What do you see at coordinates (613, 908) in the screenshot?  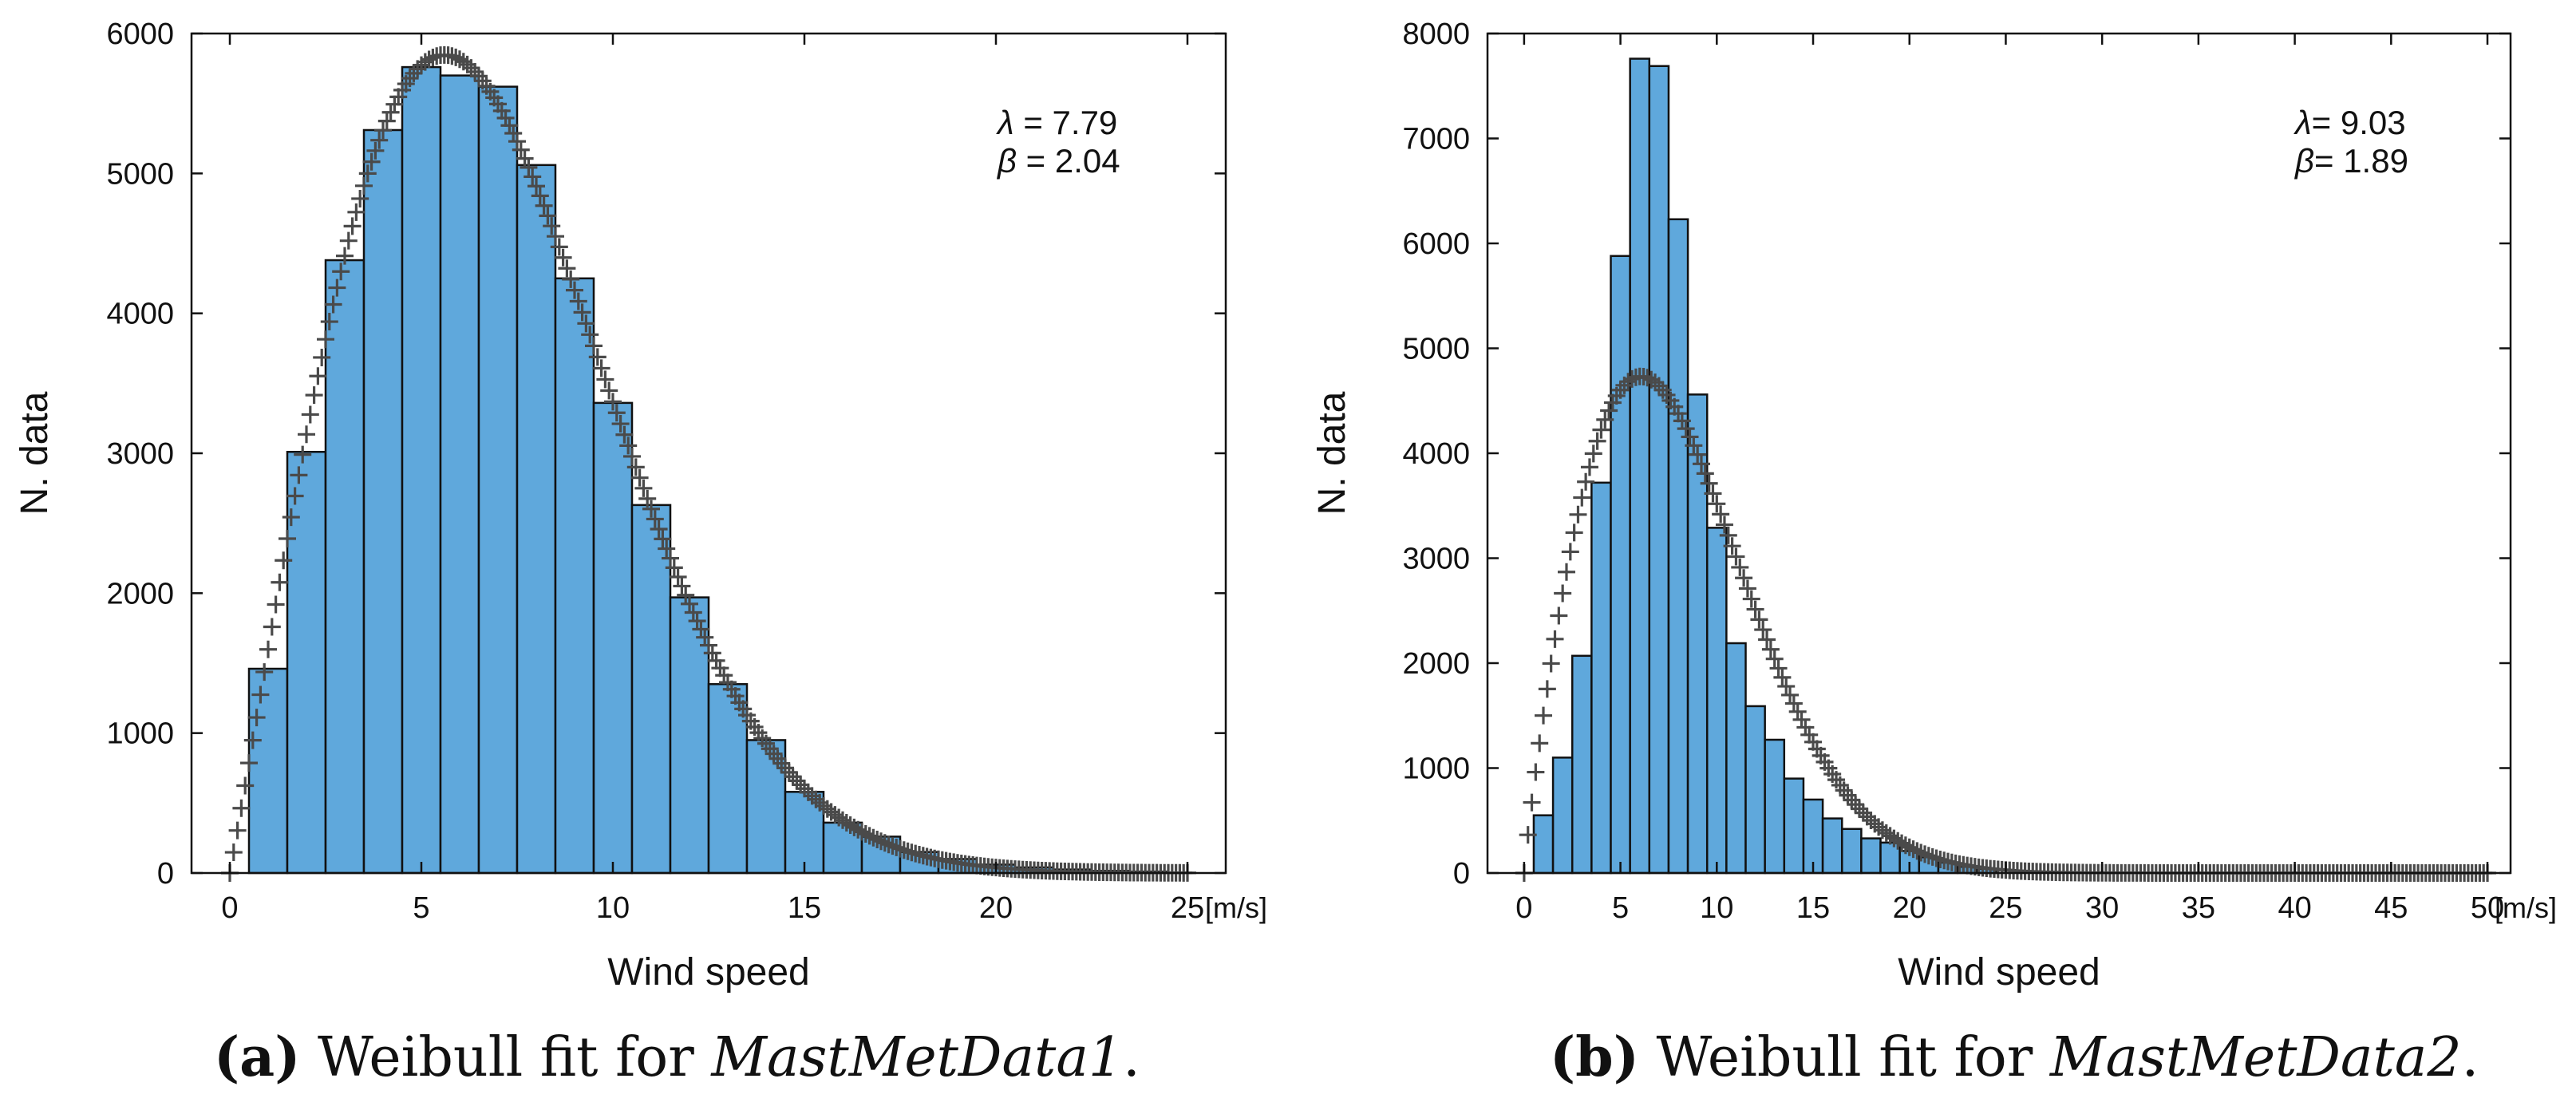 I see `x-tick-label: 10` at bounding box center [613, 908].